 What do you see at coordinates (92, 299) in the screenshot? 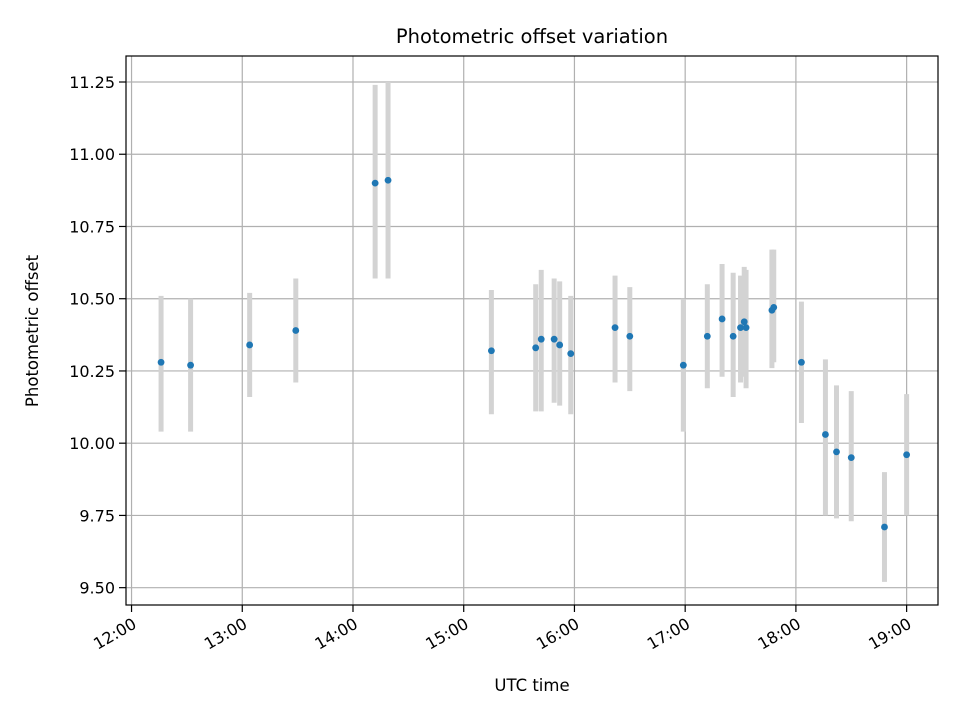
I see `y-tick-label: 10.50` at bounding box center [92, 299].